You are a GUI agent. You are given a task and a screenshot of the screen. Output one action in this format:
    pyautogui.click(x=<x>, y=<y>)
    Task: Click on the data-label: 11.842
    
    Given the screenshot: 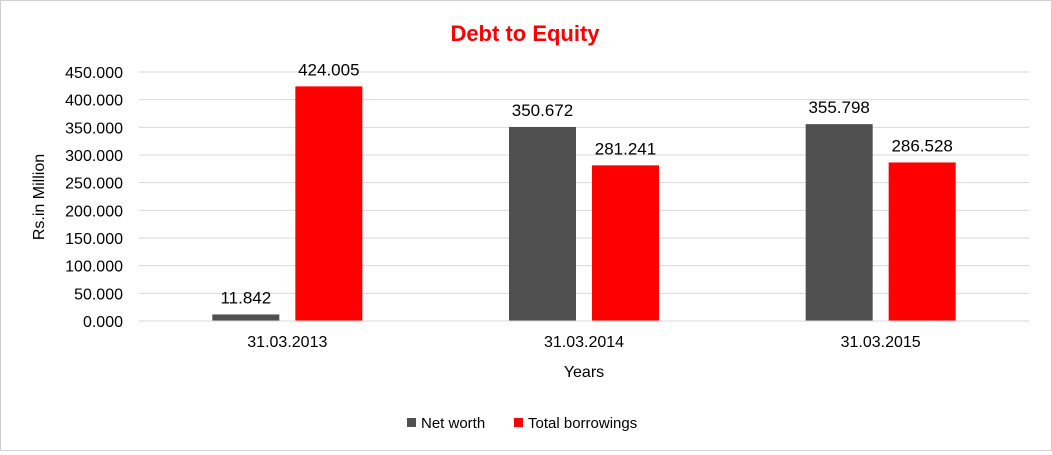 What is the action you would take?
    pyautogui.click(x=245, y=297)
    